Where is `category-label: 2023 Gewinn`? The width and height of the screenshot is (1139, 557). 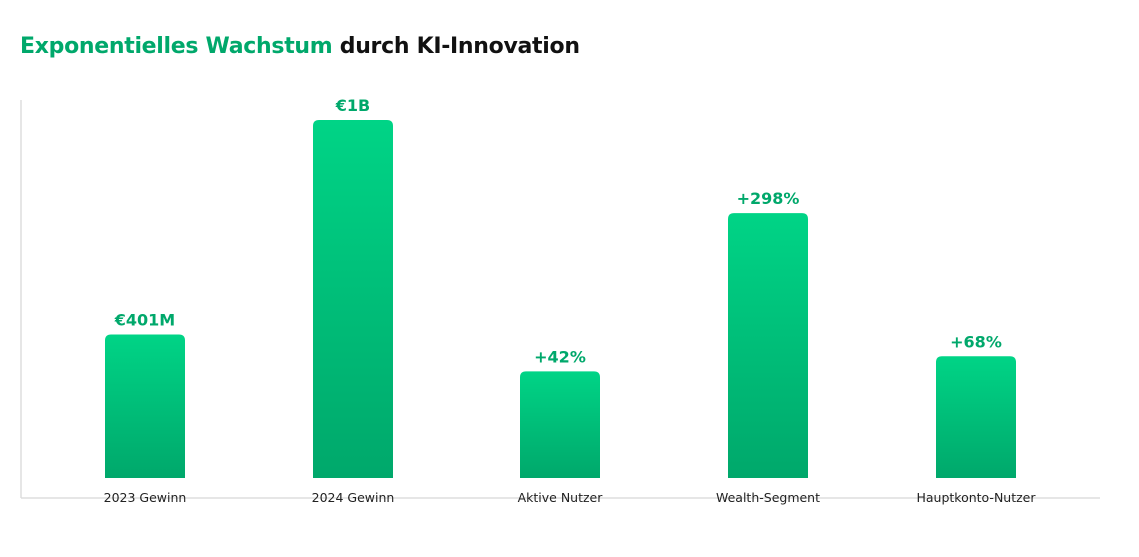
category-label: 2023 Gewinn is located at coordinates (145, 497).